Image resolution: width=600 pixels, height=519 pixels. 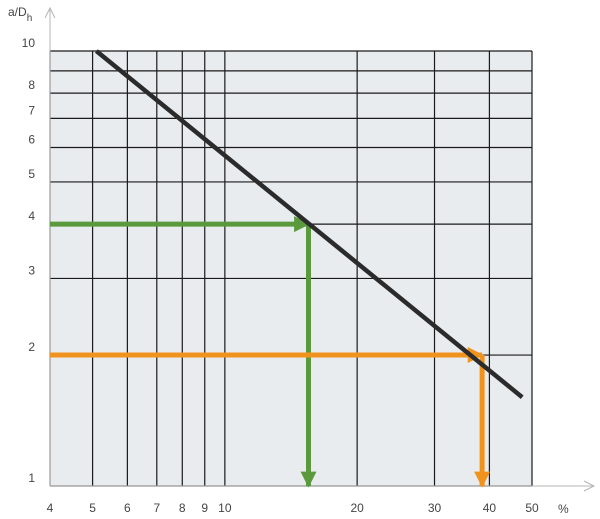 I want to click on y-axis-label-main: a/D, so click(x=17, y=12).